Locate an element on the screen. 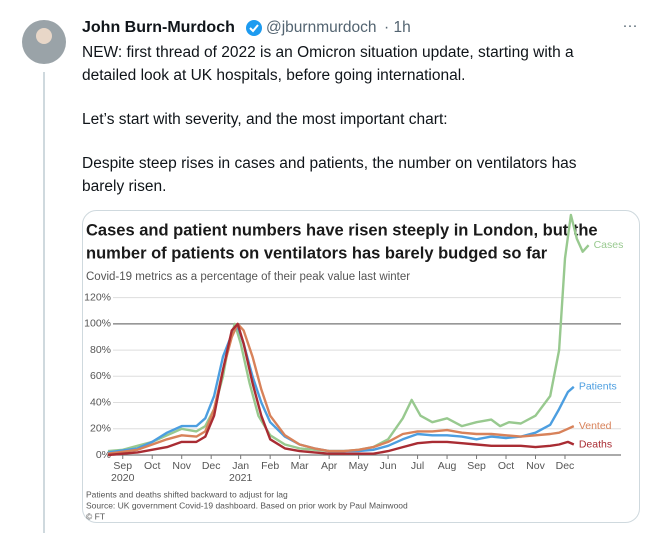 This screenshot has width=668, height=538. x-tick-label: Jan is located at coordinates (240, 466).